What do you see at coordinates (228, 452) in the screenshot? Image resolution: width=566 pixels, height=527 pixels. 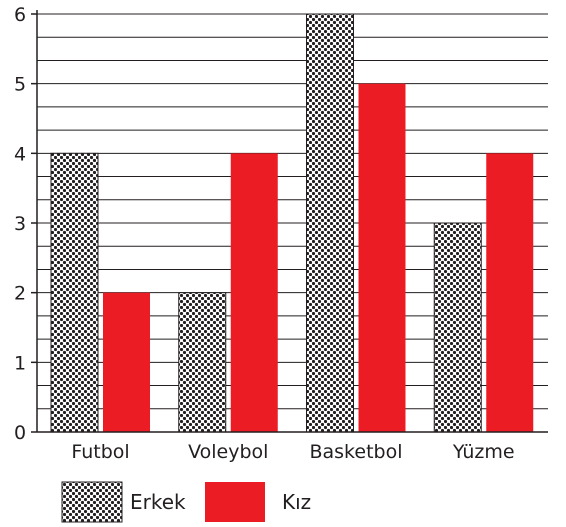 I see `x-tick-label: Voleybol` at bounding box center [228, 452].